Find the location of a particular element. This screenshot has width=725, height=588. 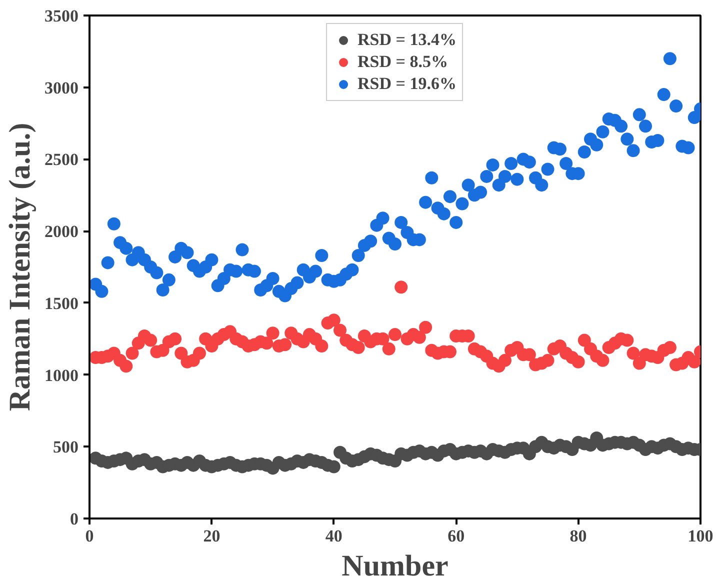

x-tick-label: 40 is located at coordinates (333, 536).